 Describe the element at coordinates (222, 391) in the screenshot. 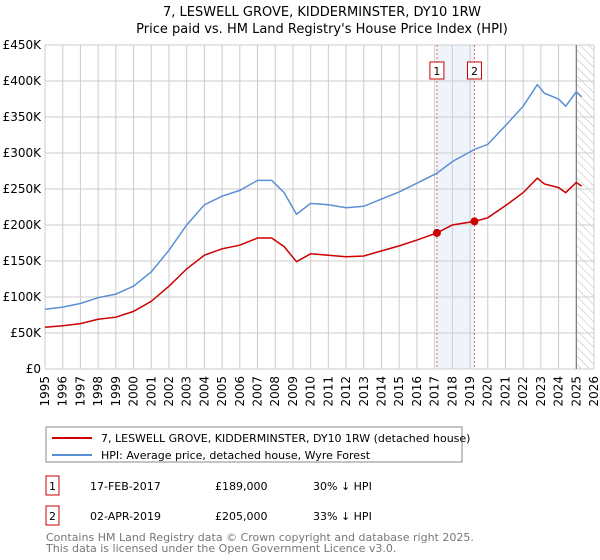

I see `x-tick-label: 2005` at that location.